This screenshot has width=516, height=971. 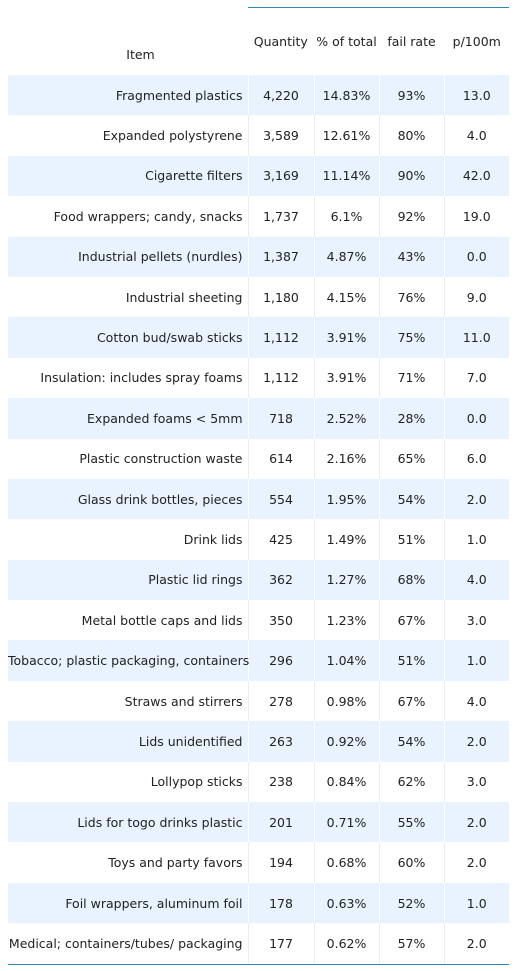 What do you see at coordinates (346, 539) in the screenshot?
I see `cell-percent-total: 1.49%` at bounding box center [346, 539].